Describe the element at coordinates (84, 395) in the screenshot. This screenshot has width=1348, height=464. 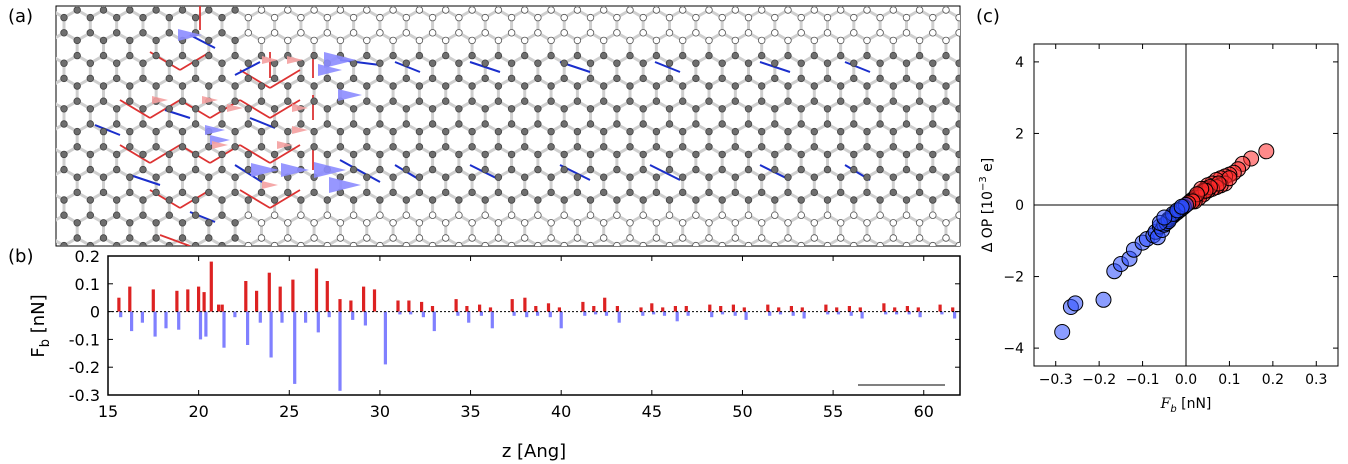
I see `bar-y-tick-label: -0.3` at that location.